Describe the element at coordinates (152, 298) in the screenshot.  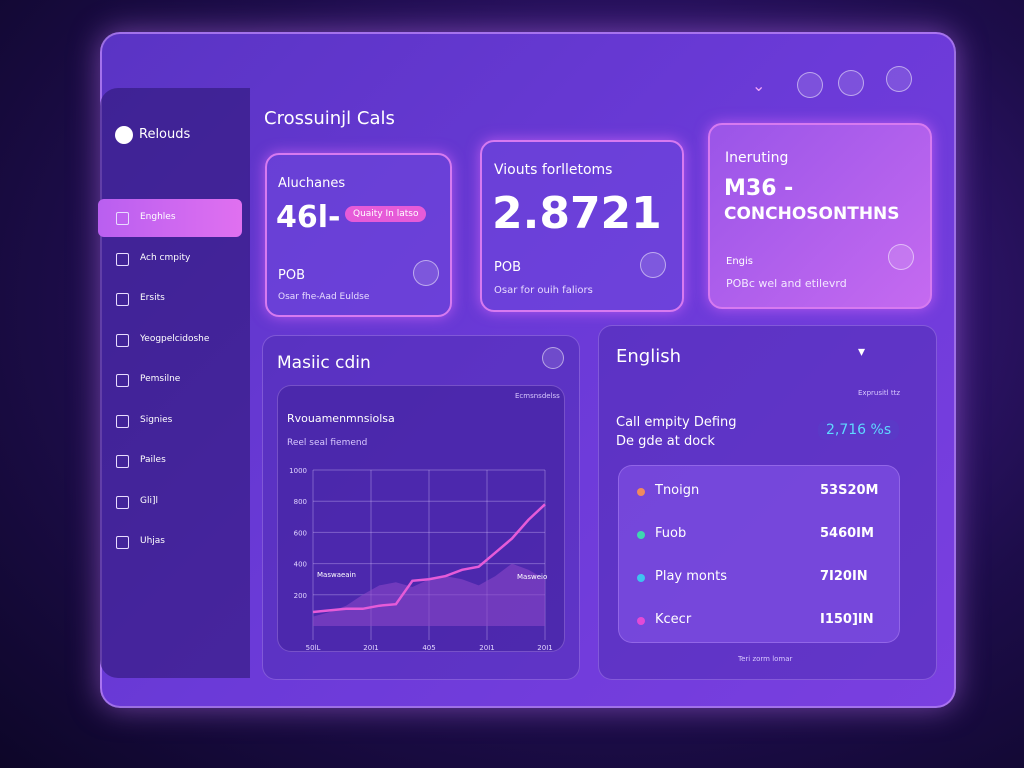
I see `nav-item: Ersits` at that location.